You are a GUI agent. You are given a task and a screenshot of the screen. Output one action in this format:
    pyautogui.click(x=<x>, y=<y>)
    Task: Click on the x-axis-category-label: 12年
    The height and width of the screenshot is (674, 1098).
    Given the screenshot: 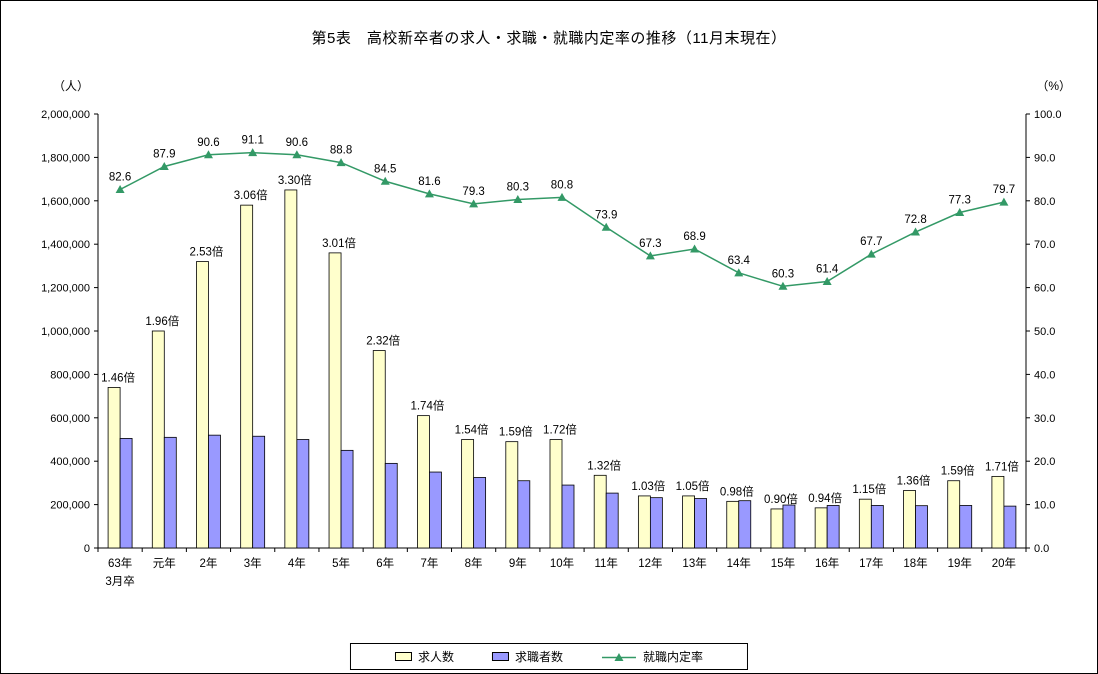 What is the action you would take?
    pyautogui.click(x=650, y=563)
    